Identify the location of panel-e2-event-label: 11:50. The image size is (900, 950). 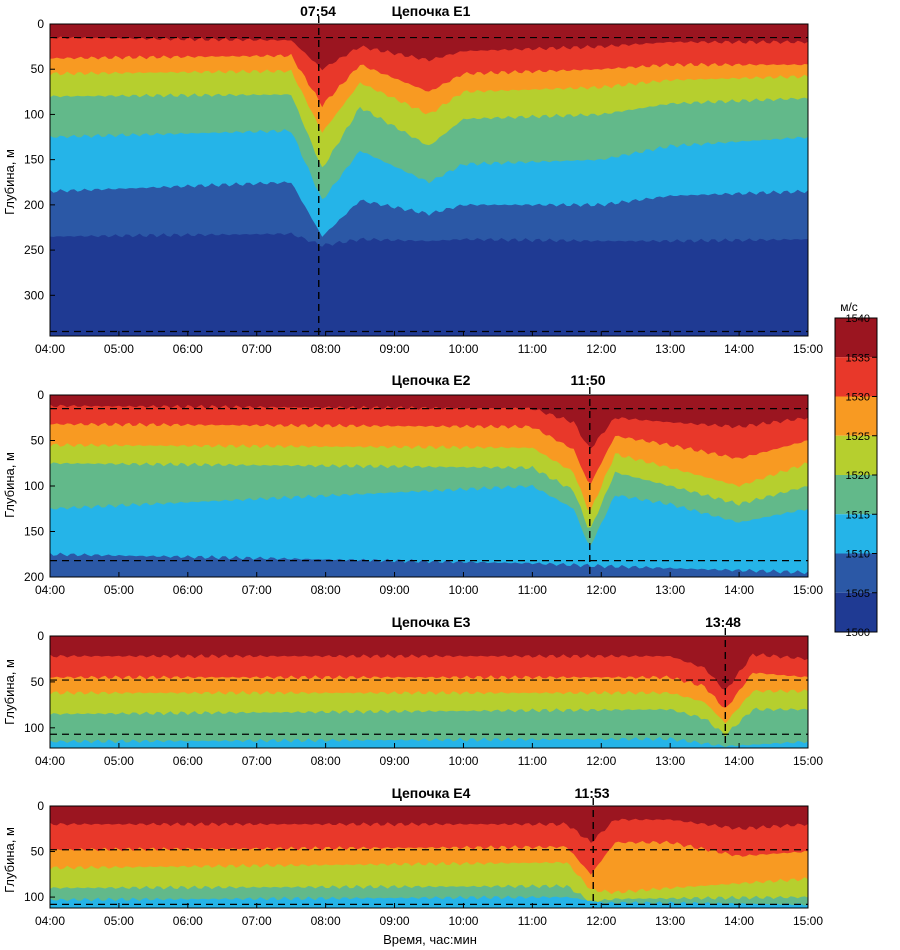
(587, 380).